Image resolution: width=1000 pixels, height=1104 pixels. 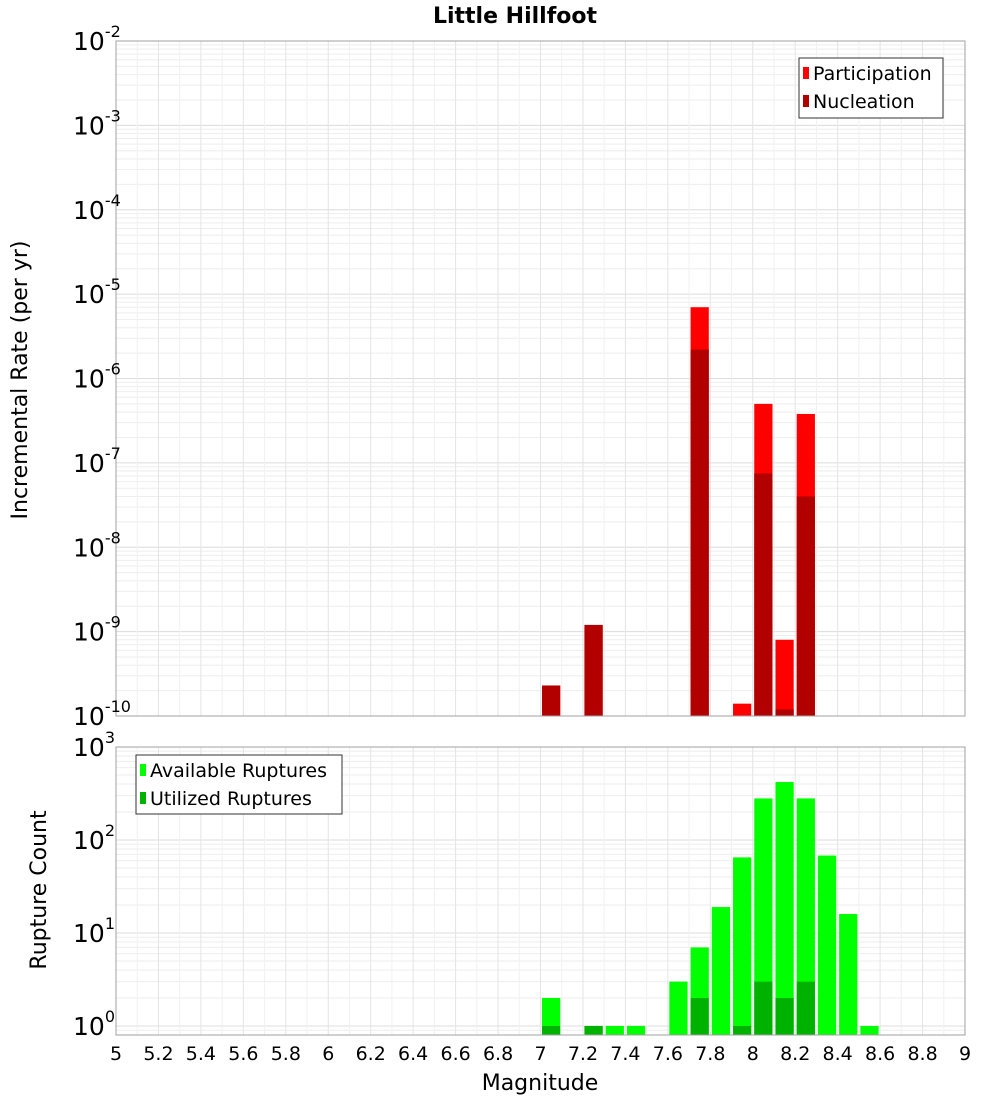 I want to click on x-tick-label: 6.4, so click(x=413, y=1054).